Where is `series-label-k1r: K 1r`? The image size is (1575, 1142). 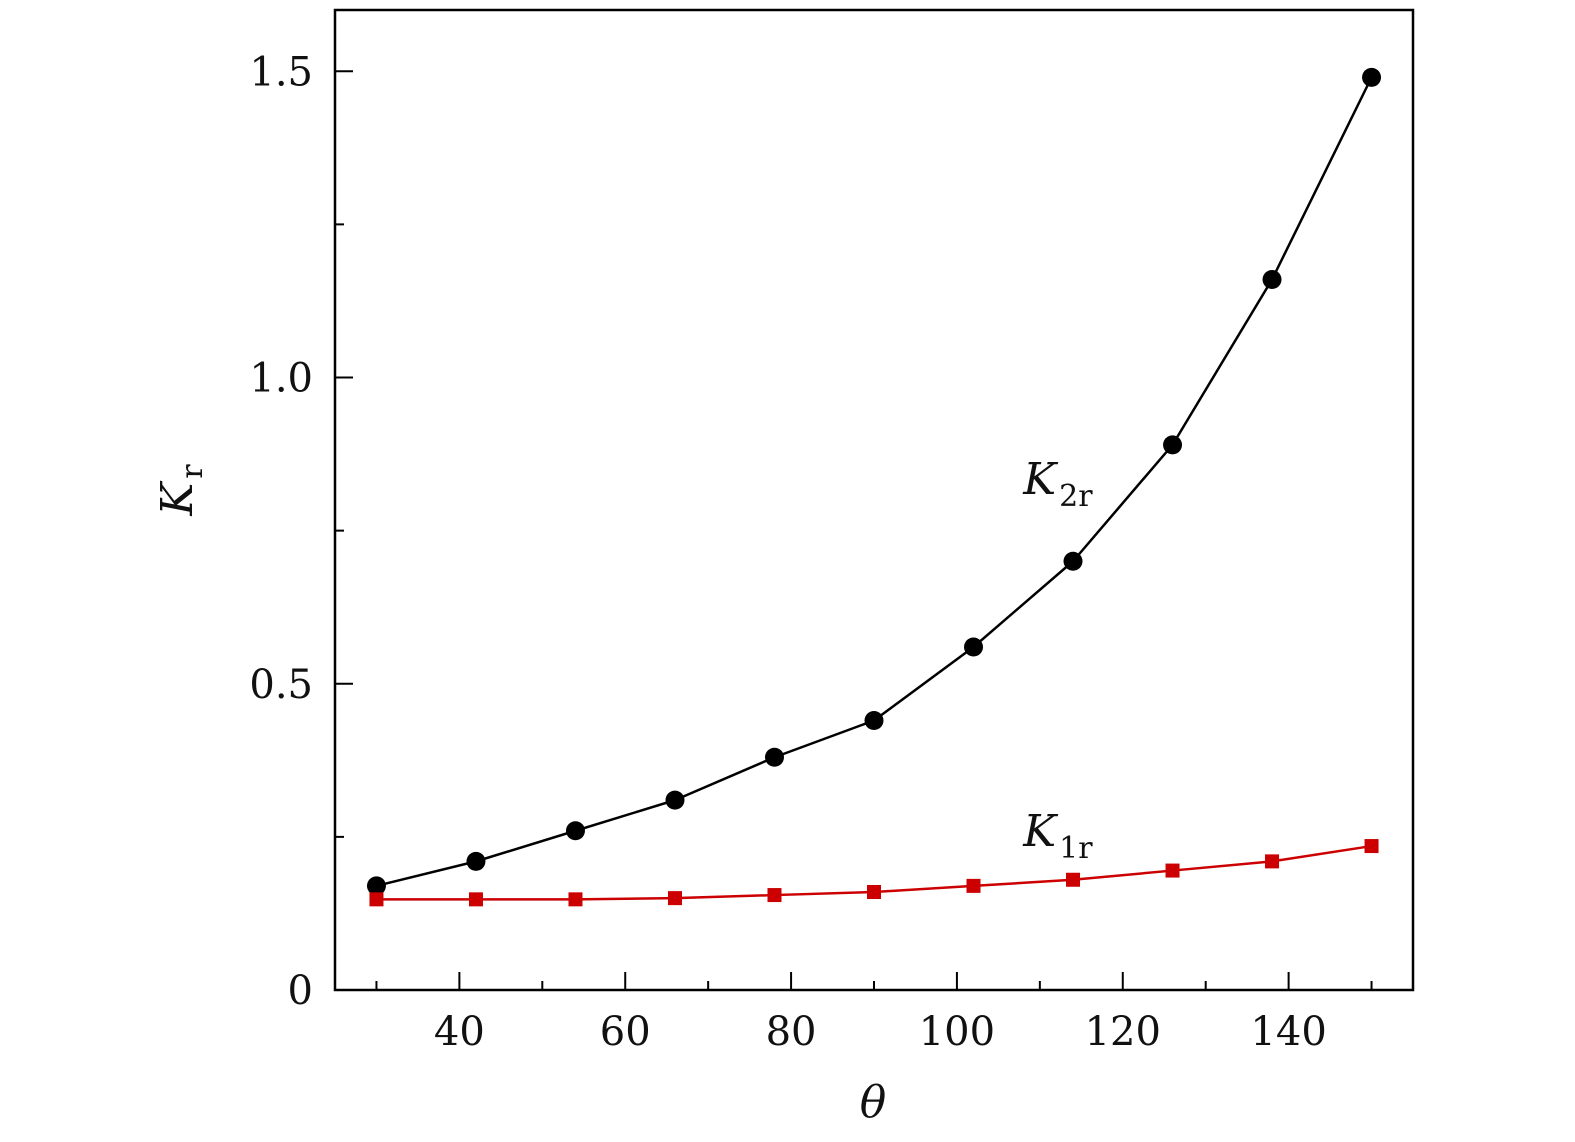
series-label-k1r: K 1r is located at coordinates (1057, 836).